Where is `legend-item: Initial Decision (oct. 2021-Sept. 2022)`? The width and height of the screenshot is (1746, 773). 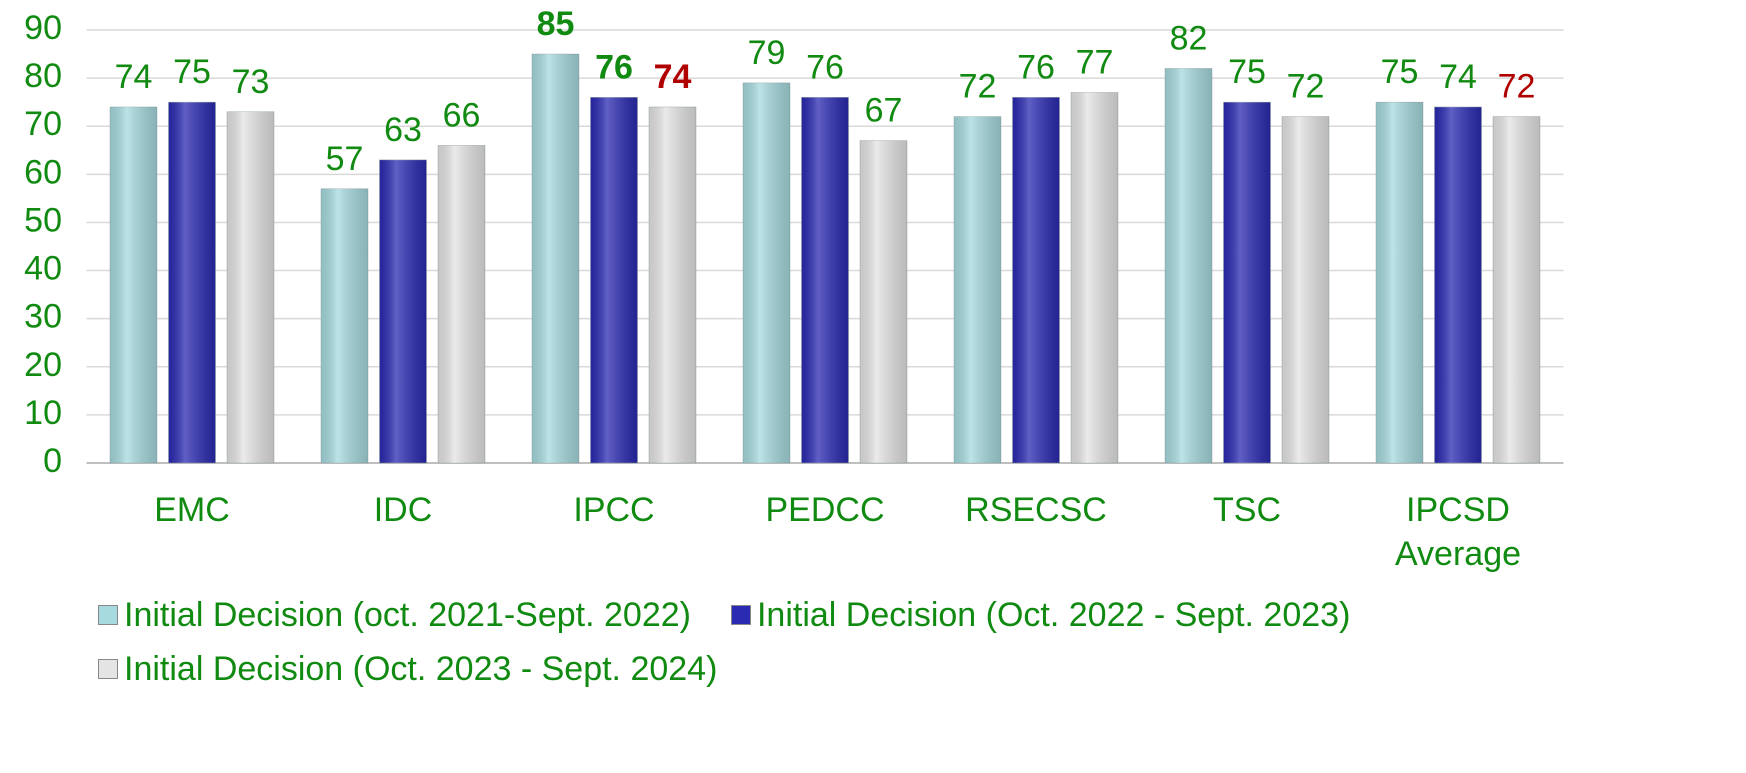 legend-item: Initial Decision (oct. 2021-Sept. 2022) is located at coordinates (394, 615).